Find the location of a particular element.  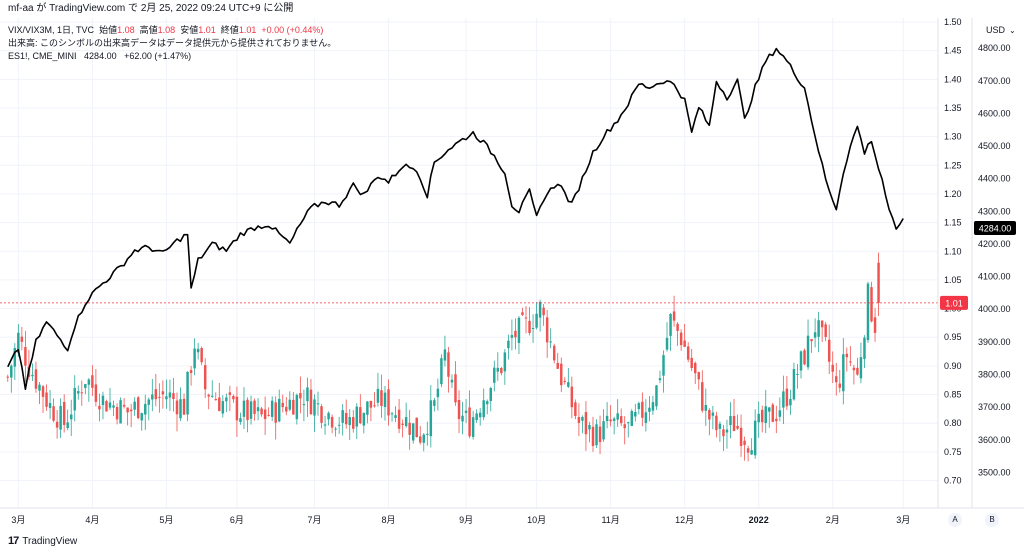

ratio-tick-label: 0.95 is located at coordinates (953, 337).